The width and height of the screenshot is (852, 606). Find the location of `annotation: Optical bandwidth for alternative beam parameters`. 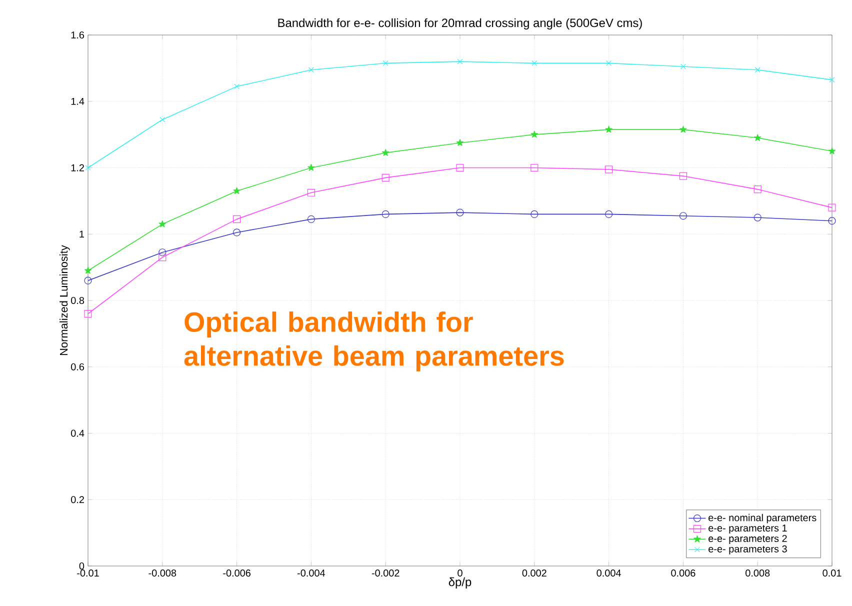

annotation: Optical bandwidth for alternative beam parameters is located at coordinates (374, 342).